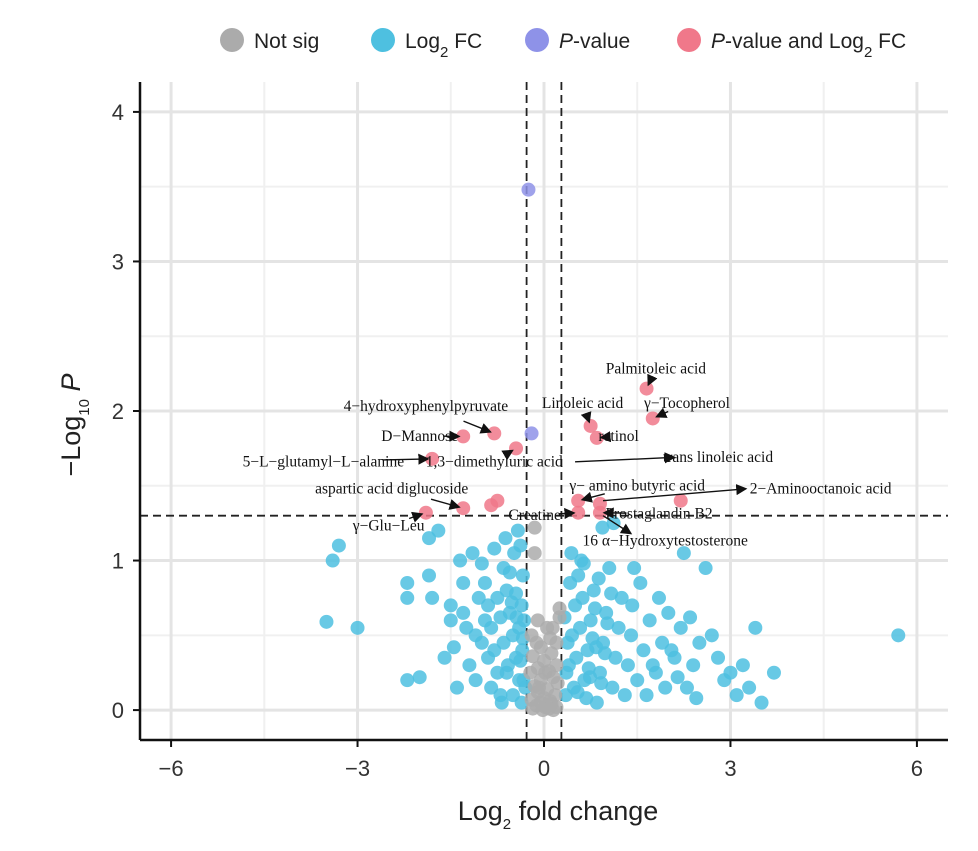 The height and width of the screenshot is (851, 978). I want to click on legend-label: Log2 FC, so click(443, 45).